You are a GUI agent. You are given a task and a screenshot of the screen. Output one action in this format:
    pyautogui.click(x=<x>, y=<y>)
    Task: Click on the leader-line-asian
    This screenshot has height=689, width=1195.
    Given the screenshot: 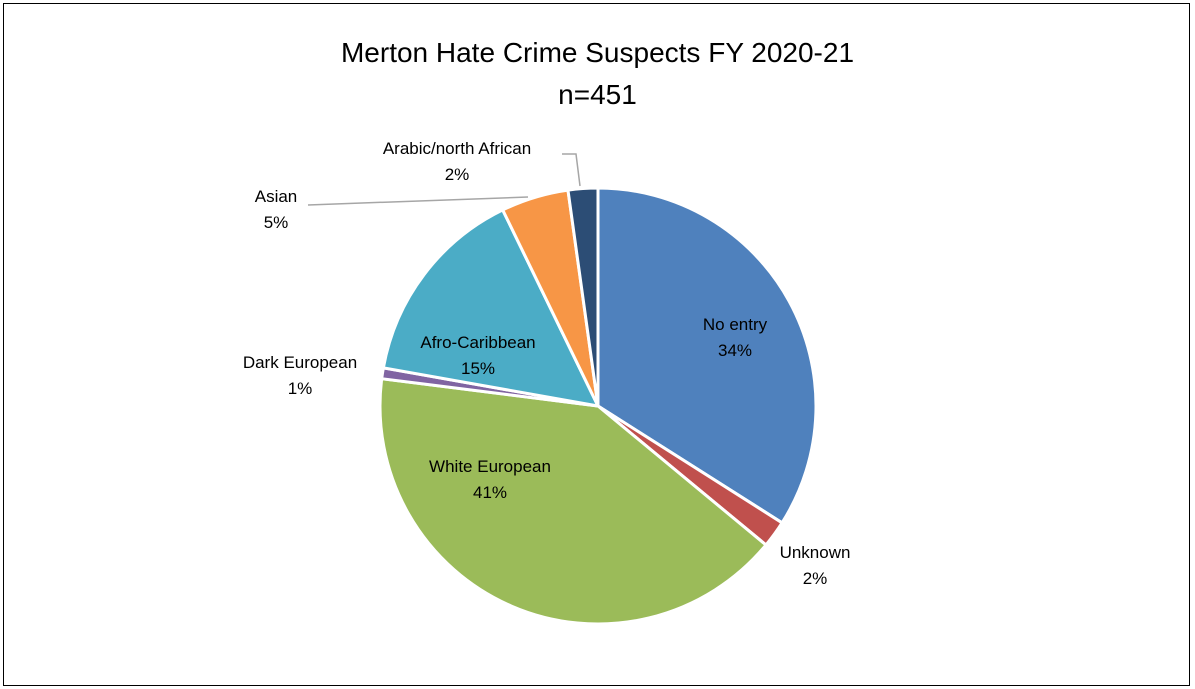 What is the action you would take?
    pyautogui.click(x=418, y=201)
    